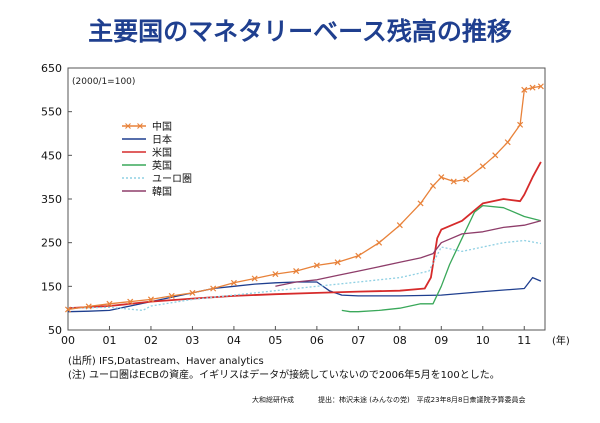 The width and height of the screenshot is (600, 423). What do you see at coordinates (162, 139) in the screenshot?
I see `legend-label: 日本` at bounding box center [162, 139].